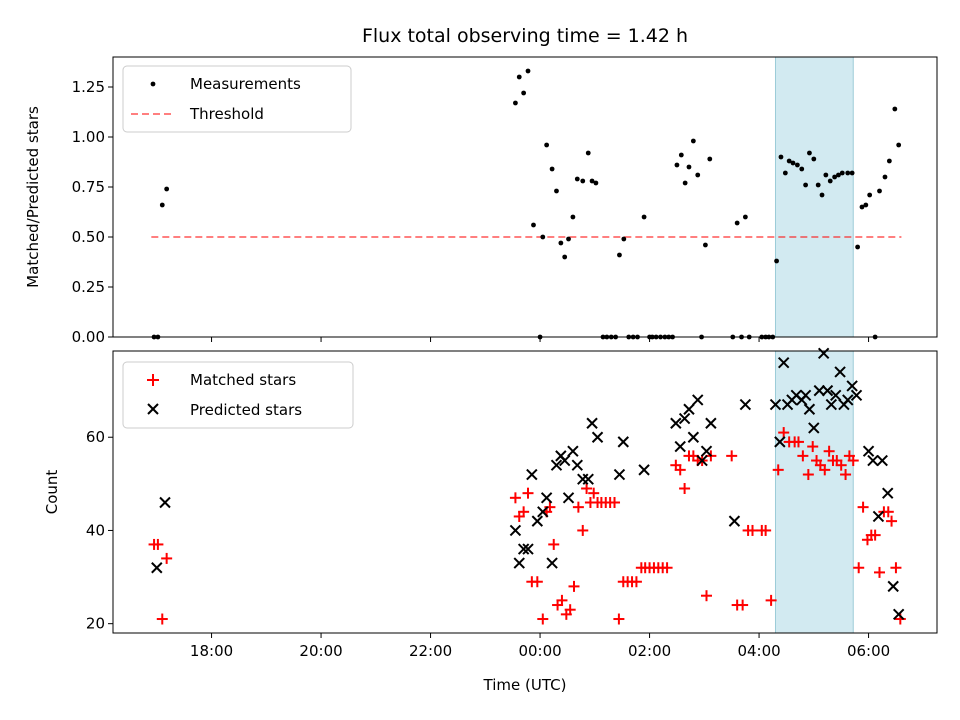 Image resolution: width=960 pixels, height=720 pixels. What do you see at coordinates (88, 187) in the screenshot?
I see `top-y-tick-label: 0.75` at bounding box center [88, 187].